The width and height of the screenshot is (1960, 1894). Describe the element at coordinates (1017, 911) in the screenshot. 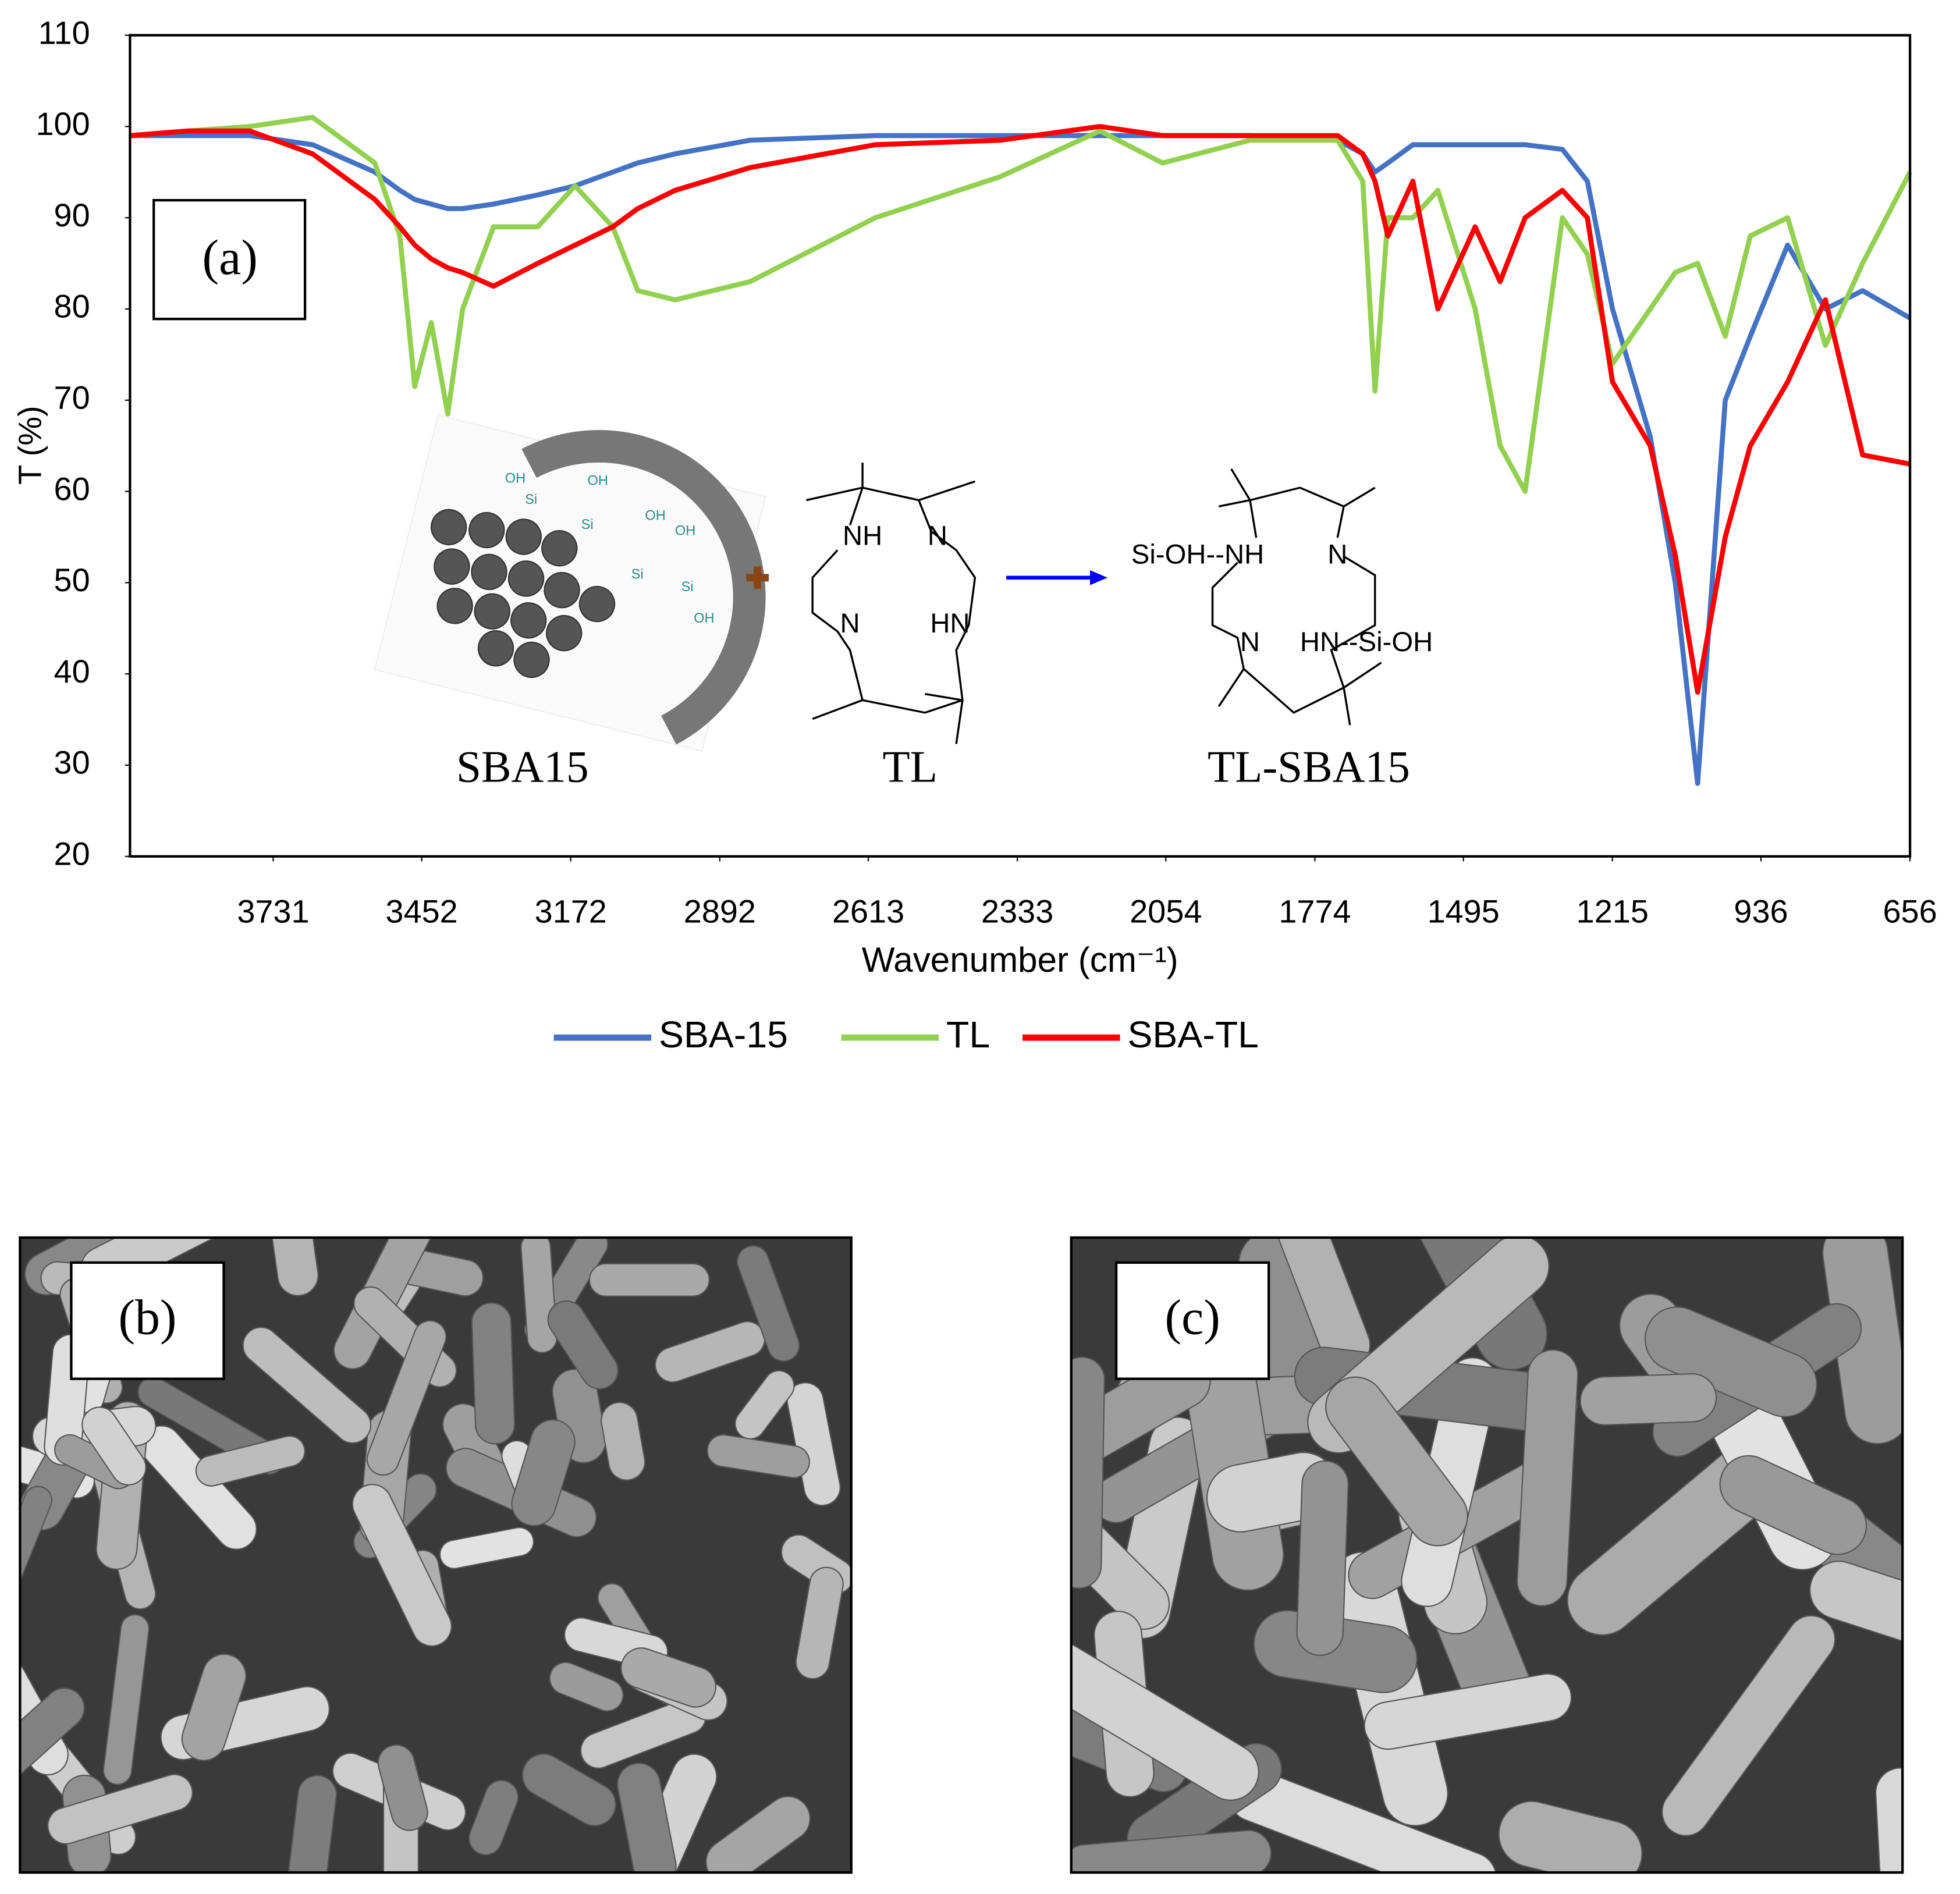

I see `x-tick-label: 2333` at that location.